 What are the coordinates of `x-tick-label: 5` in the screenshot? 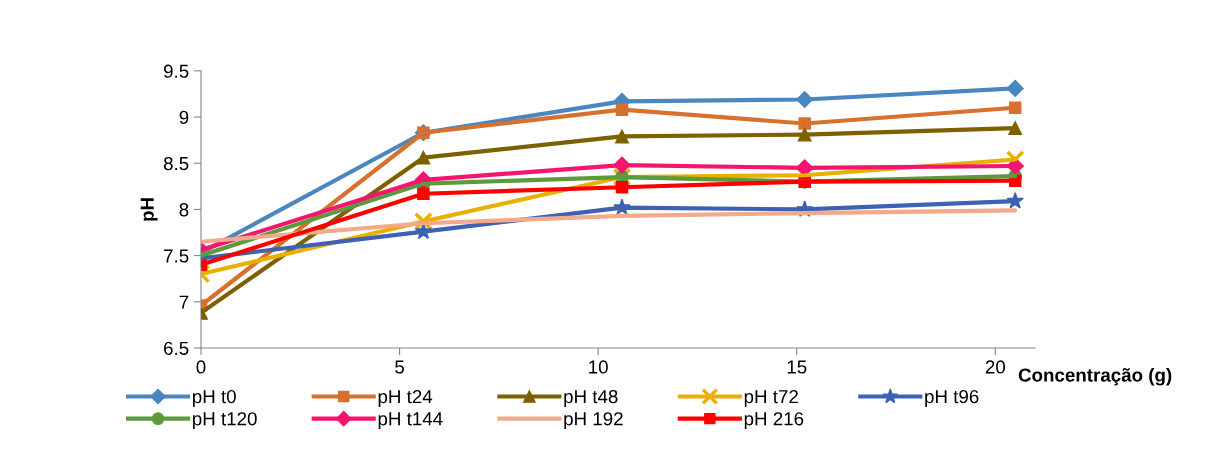 It's located at (399, 367).